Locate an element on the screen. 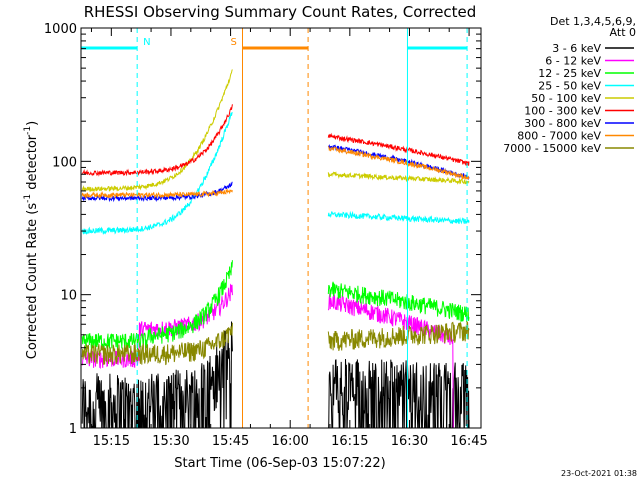  legend-label-2: 12 - 25 keV is located at coordinates (569, 73).